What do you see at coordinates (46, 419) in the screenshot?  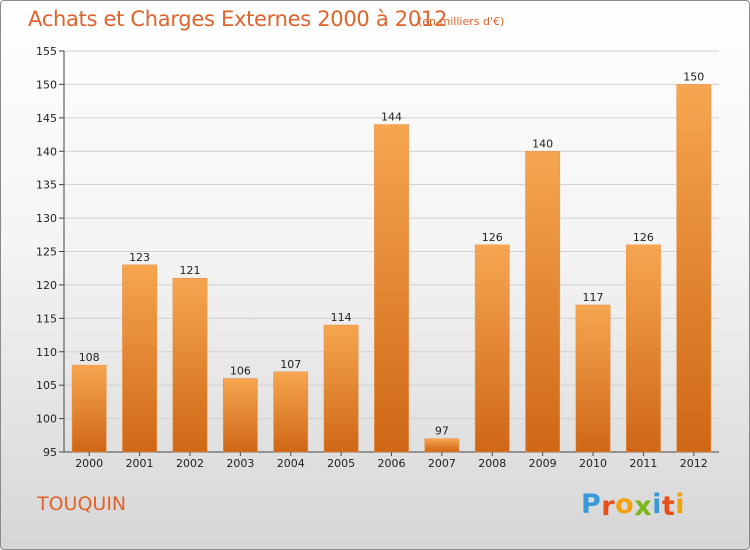 I see `y-tick-label: 100` at bounding box center [46, 419].